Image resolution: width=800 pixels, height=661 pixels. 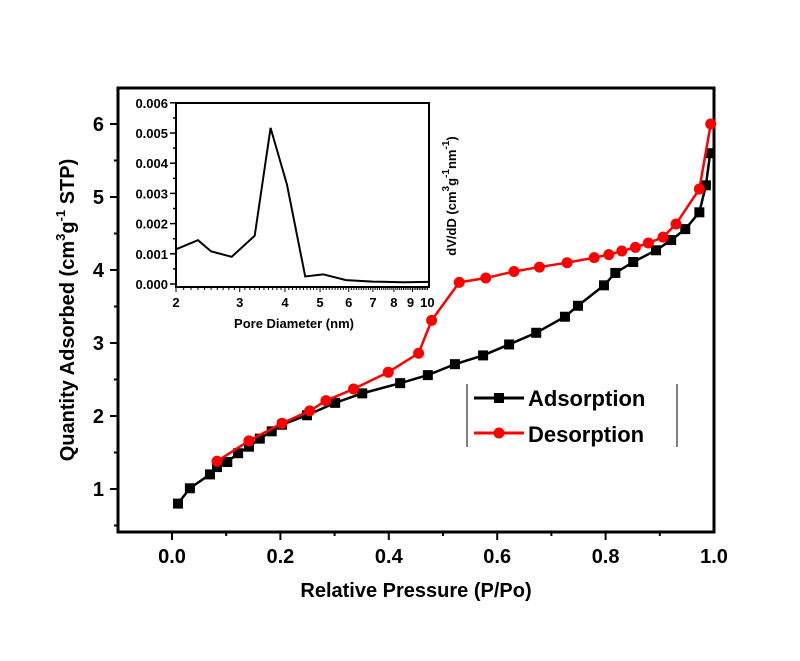 I want to click on y-tick-label: 2, so click(x=98, y=417).